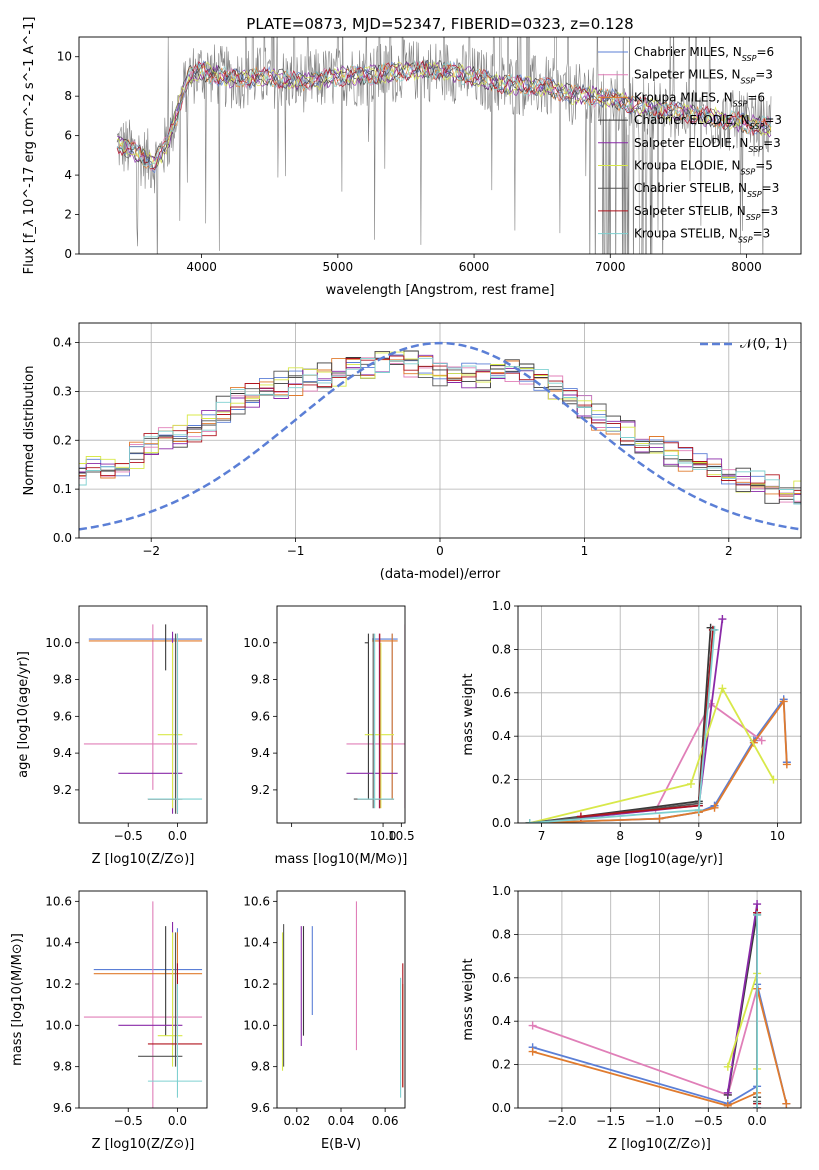 The height and width of the screenshot is (1170, 819). I want to click on y-tick-label: 0.2, so click(62, 440).